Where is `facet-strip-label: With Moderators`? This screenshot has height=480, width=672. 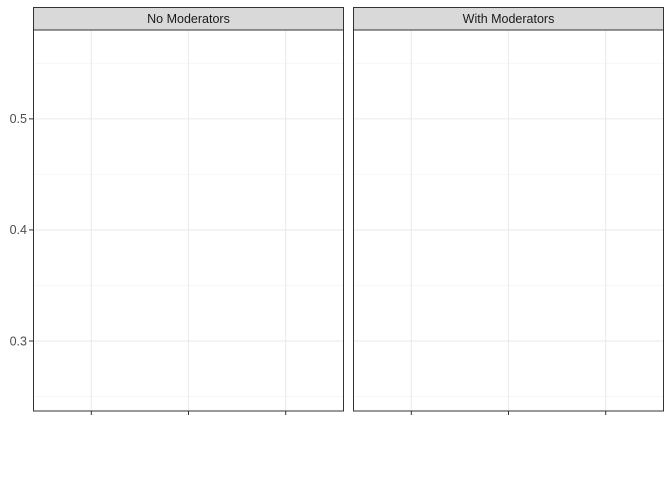
facet-strip-label: With Moderators is located at coordinates (509, 19).